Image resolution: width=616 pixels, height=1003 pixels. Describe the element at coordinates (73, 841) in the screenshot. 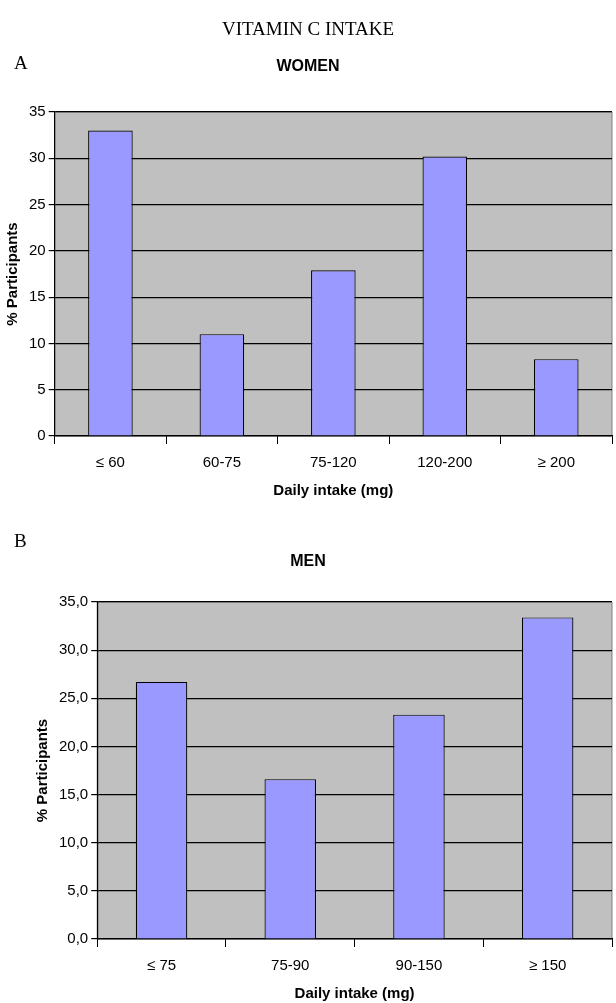

I see `y-tick-label: 10,0` at that location.